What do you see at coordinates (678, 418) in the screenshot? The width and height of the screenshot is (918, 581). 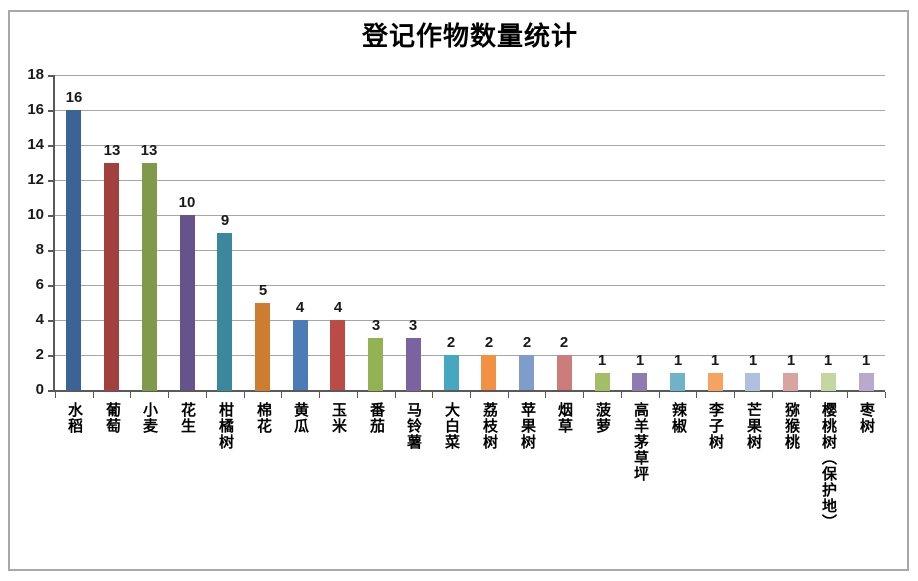 I see `x-tick-label: 辣椒` at bounding box center [678, 418].